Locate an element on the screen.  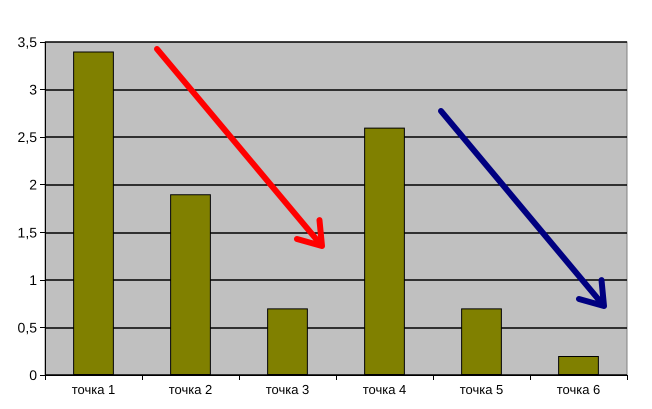
x-tick-label: точка 1 is located at coordinates (94, 389).